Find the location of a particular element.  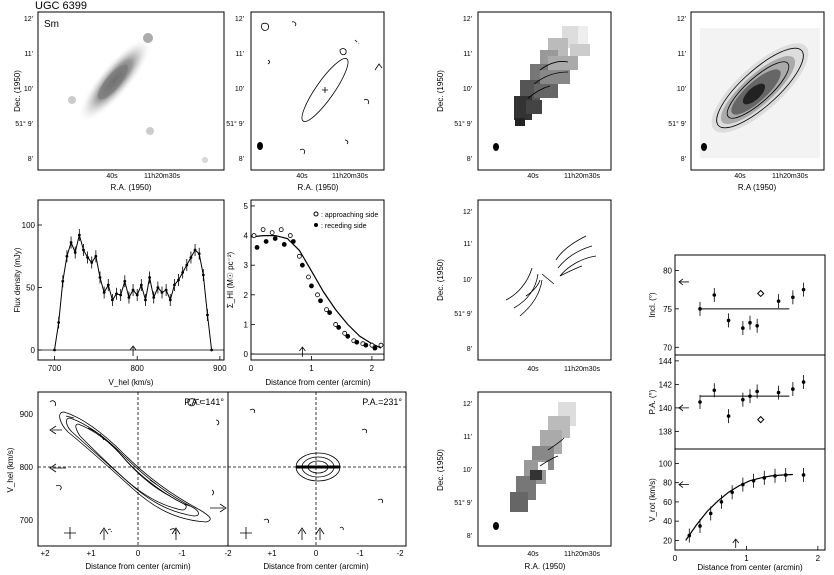

p2-ytick-4: 8' is located at coordinates (241, 159).